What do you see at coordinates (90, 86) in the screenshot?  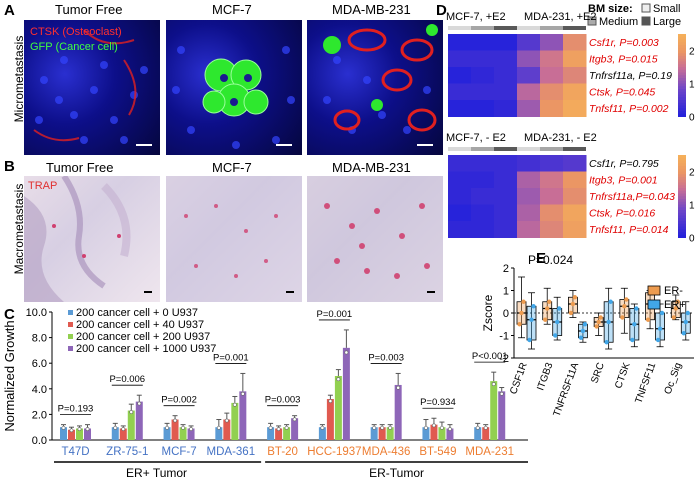 I see `micrograph-tumor-free-cells` at bounding box center [90, 86].